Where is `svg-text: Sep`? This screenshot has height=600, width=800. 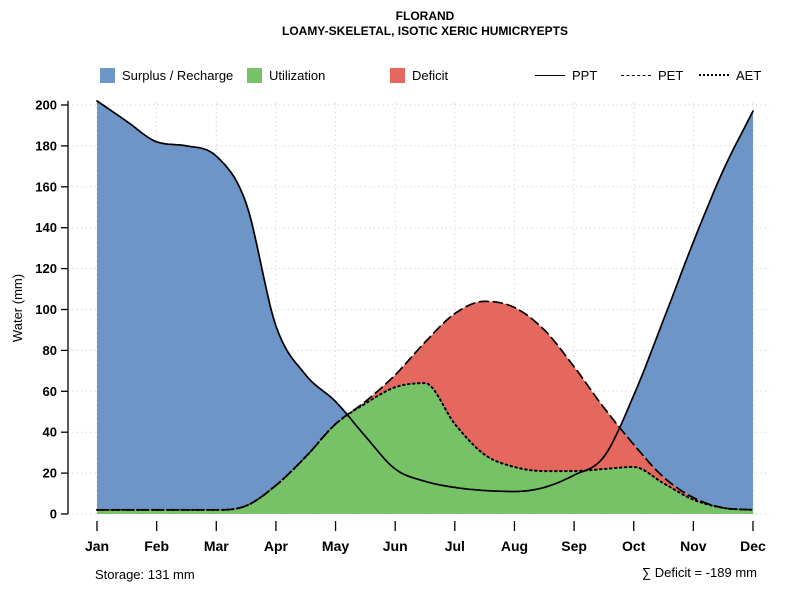 svg-text: Sep is located at coordinates (574, 546).